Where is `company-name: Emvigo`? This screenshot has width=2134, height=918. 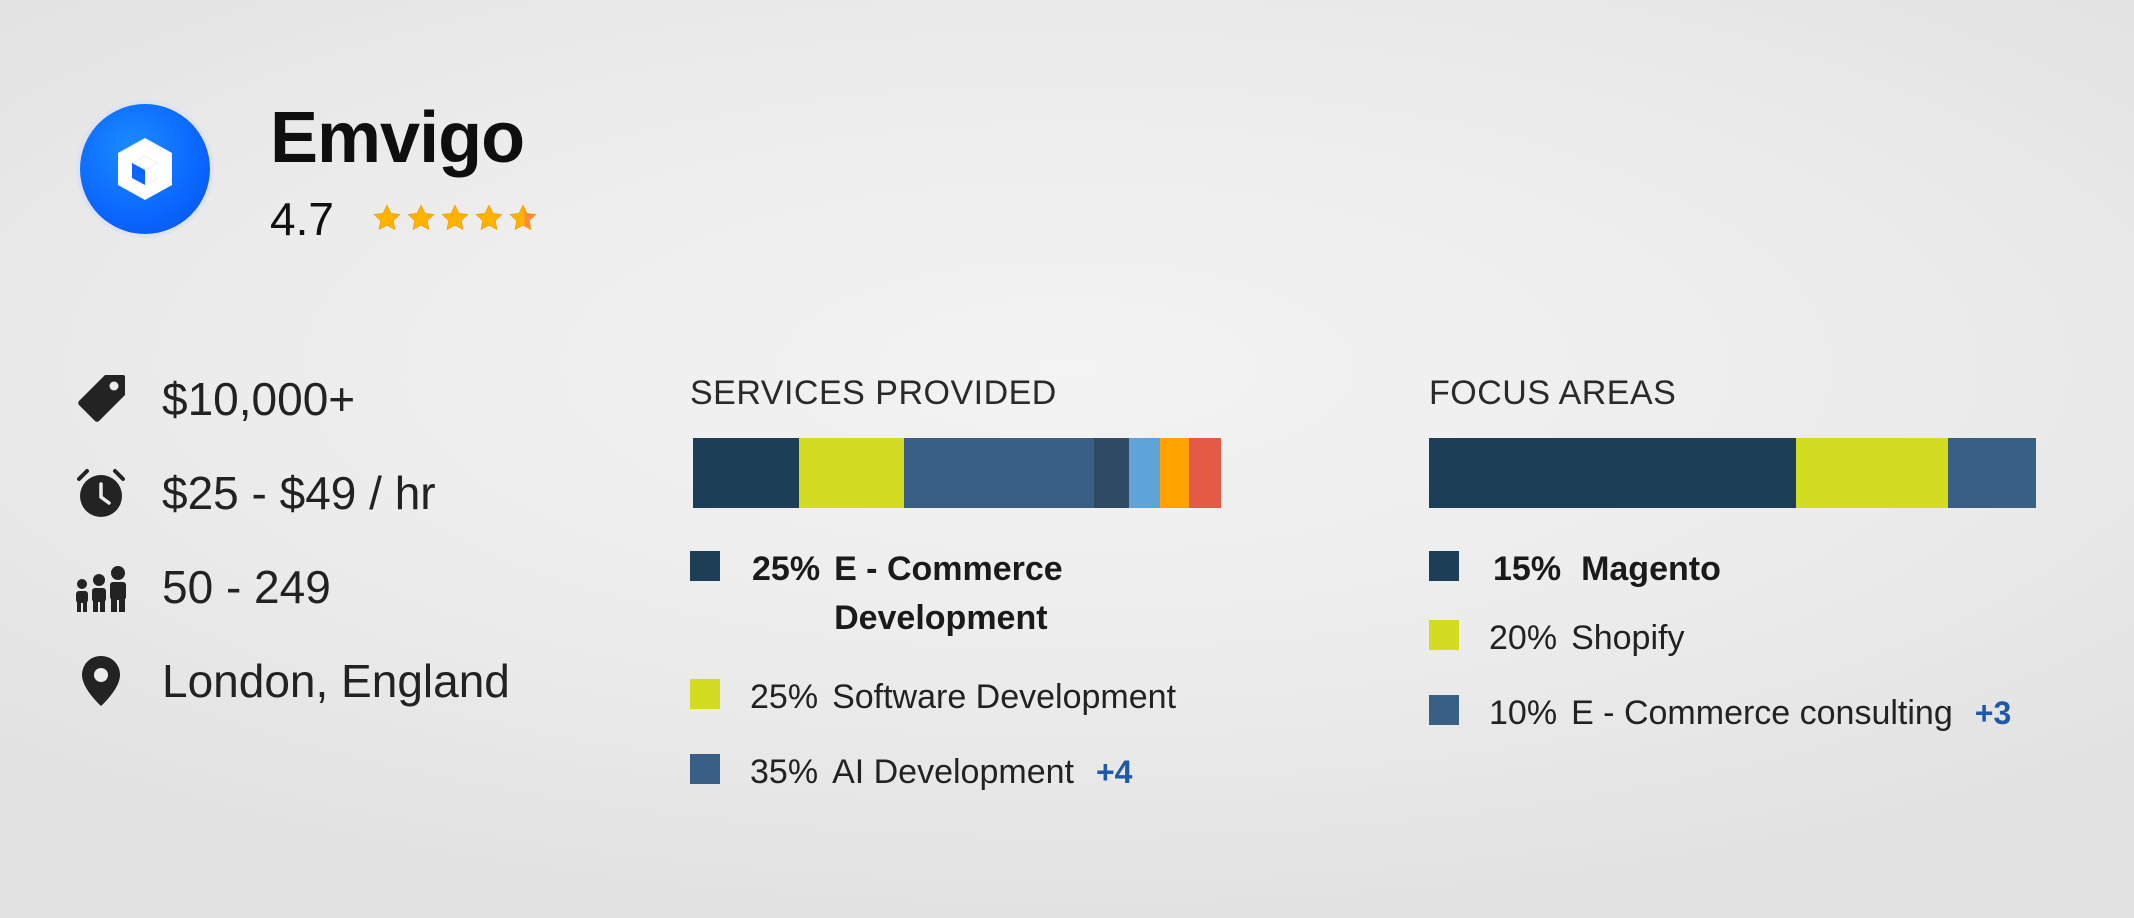
company-name: Emvigo is located at coordinates (397, 138).